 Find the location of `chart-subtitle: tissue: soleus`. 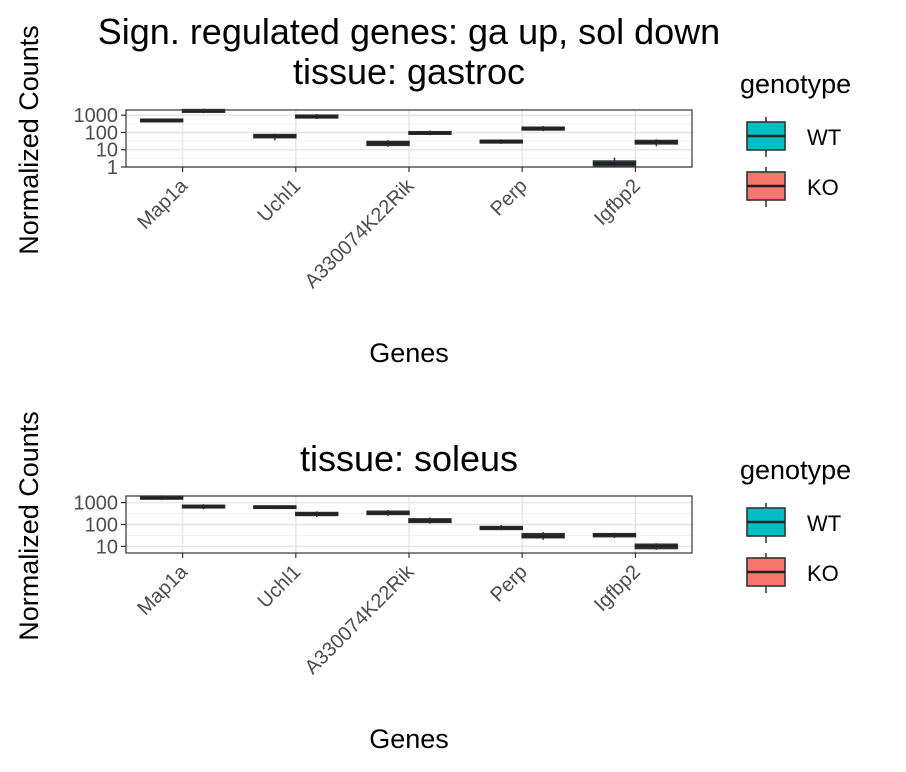

chart-subtitle: tissue: soleus is located at coordinates (409, 458).